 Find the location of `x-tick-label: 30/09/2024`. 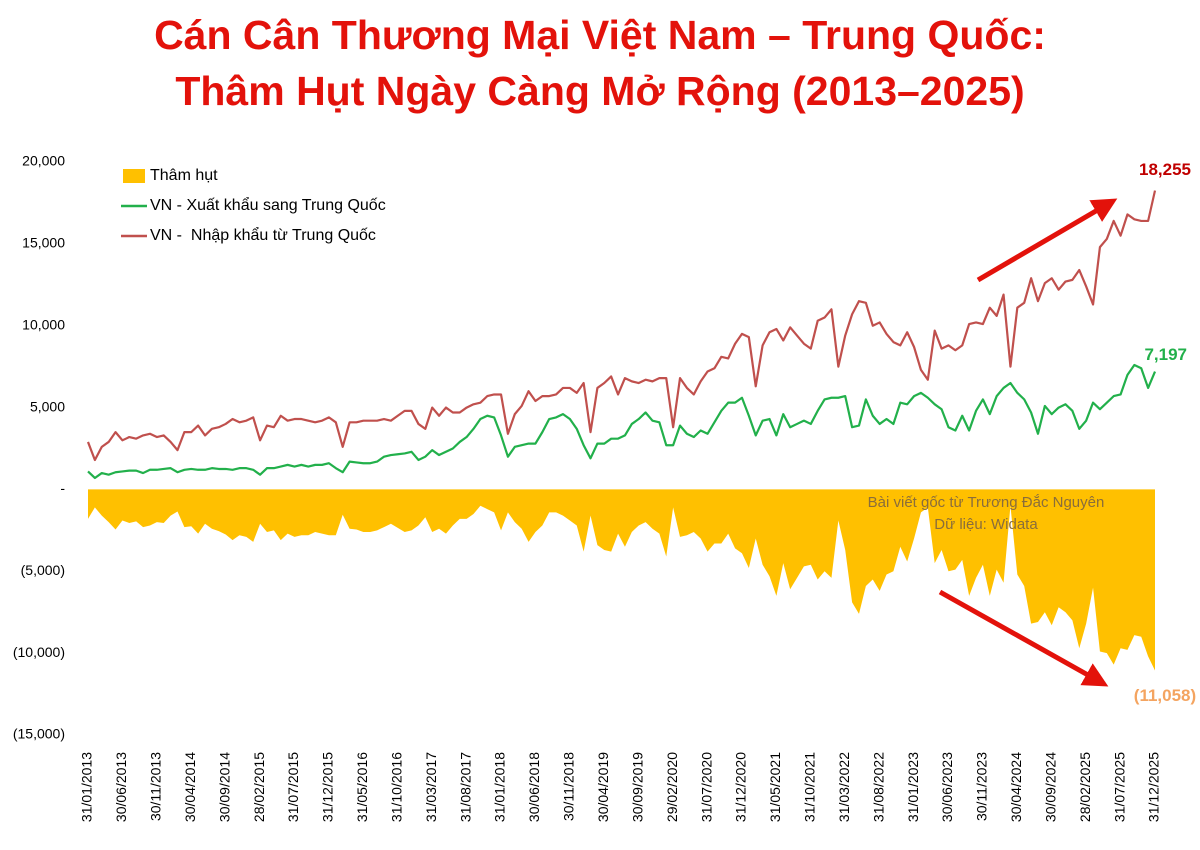

x-tick-label: 30/09/2024 is located at coordinates (1050, 787).